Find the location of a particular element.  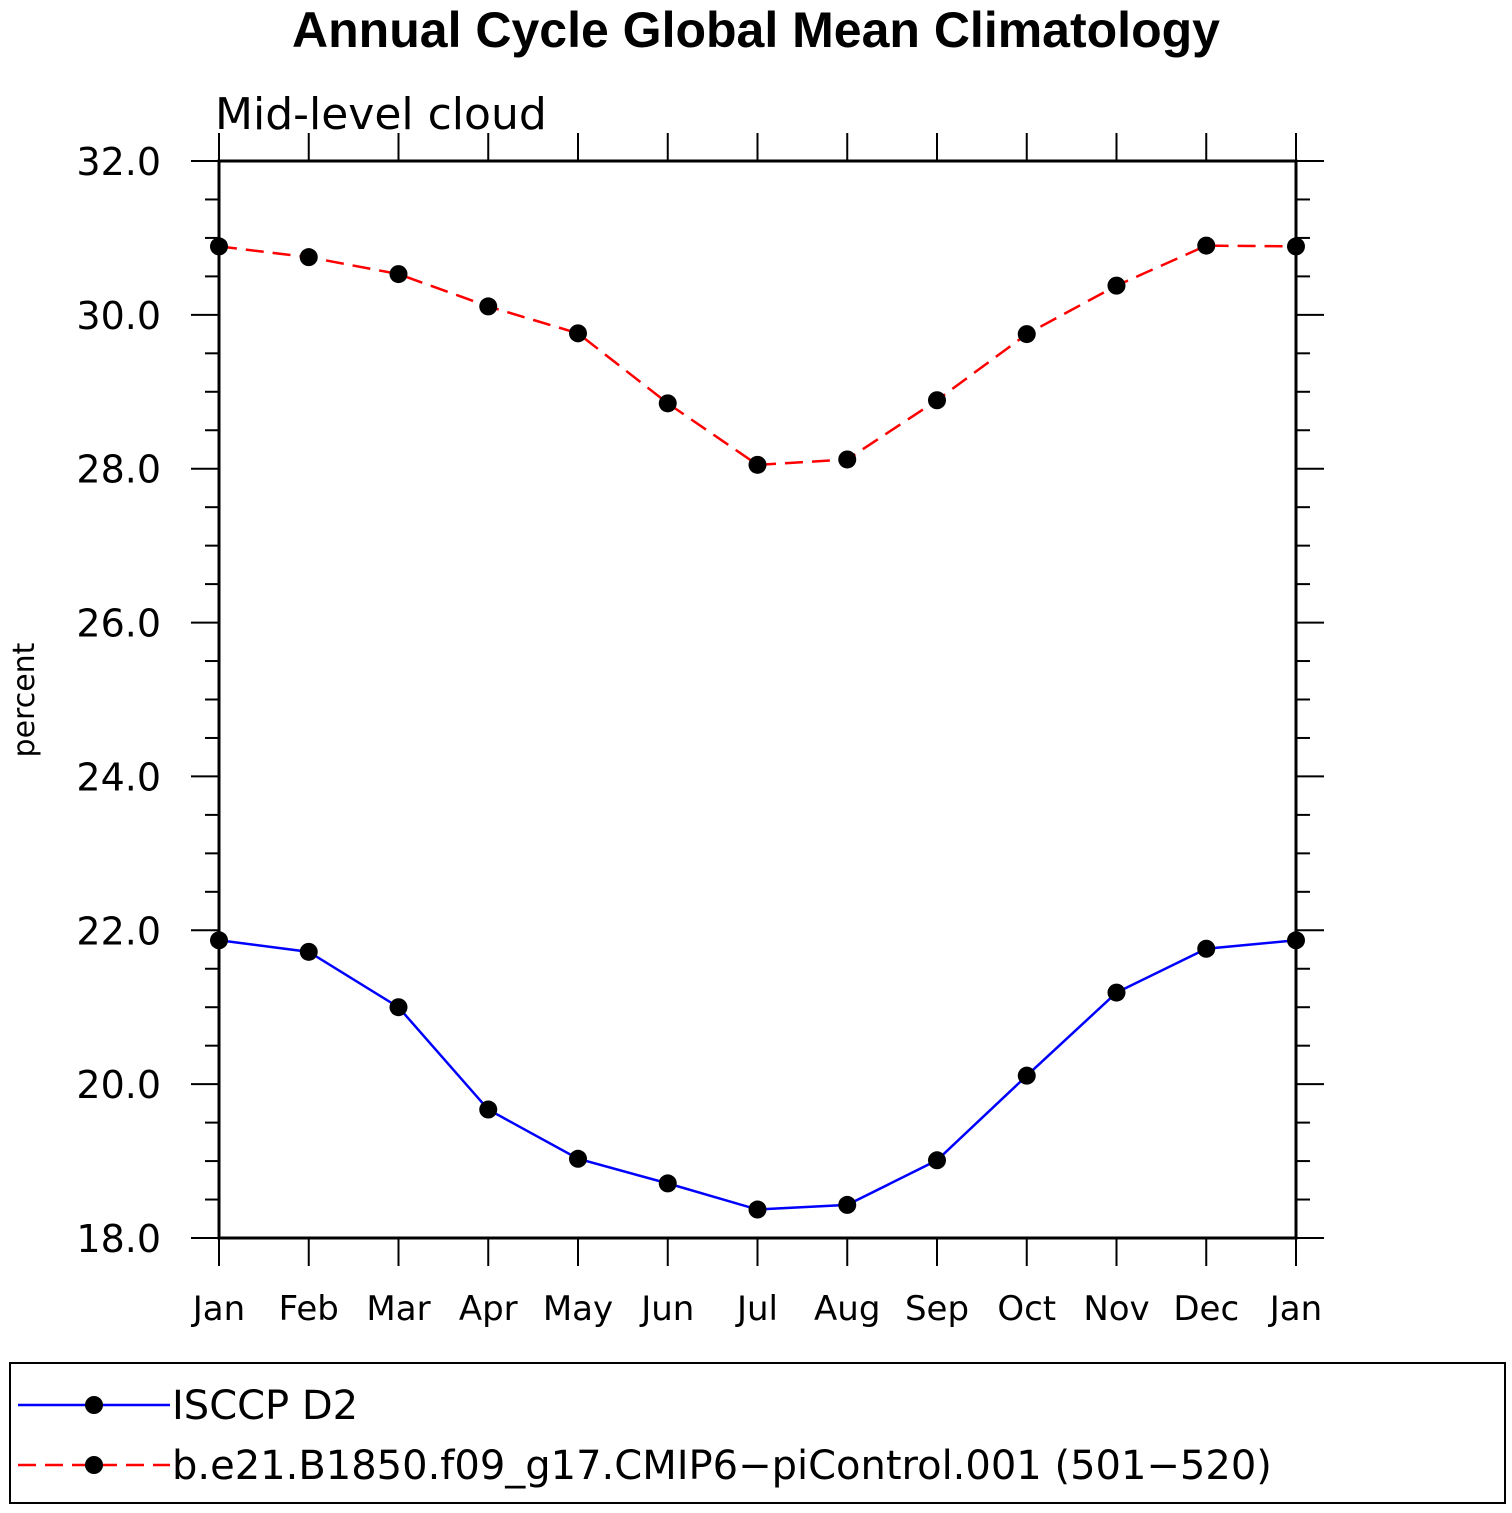

y-tick-label: 22.0 is located at coordinates (118, 931).